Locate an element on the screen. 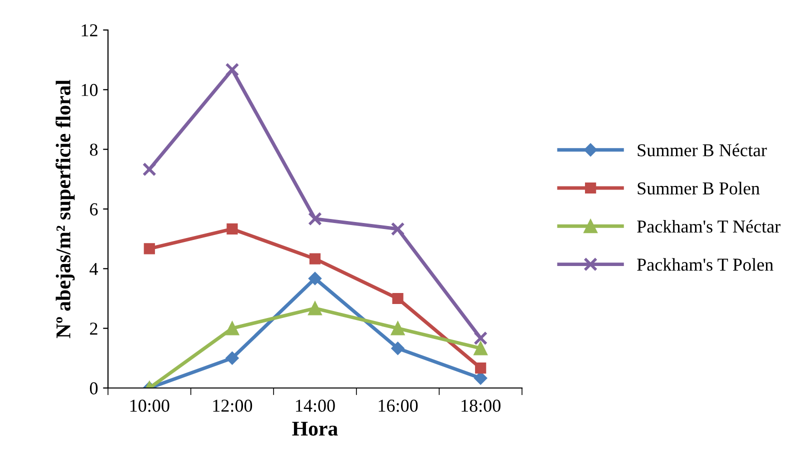  y-tick-label: 4 is located at coordinates (94, 269).